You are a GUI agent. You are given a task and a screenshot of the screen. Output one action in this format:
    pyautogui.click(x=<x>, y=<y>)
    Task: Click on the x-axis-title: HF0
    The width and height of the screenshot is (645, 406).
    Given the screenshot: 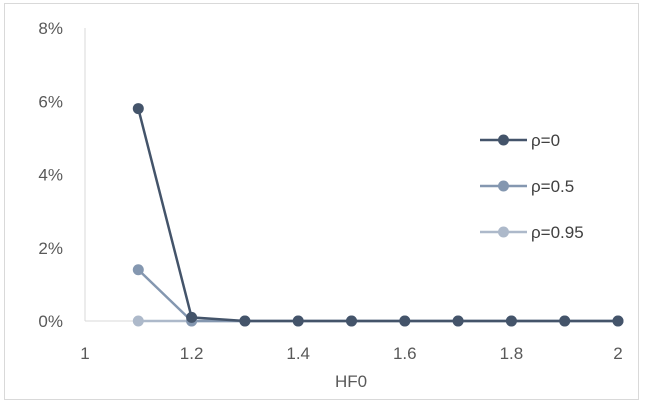 What is the action you would take?
    pyautogui.click(x=351, y=381)
    